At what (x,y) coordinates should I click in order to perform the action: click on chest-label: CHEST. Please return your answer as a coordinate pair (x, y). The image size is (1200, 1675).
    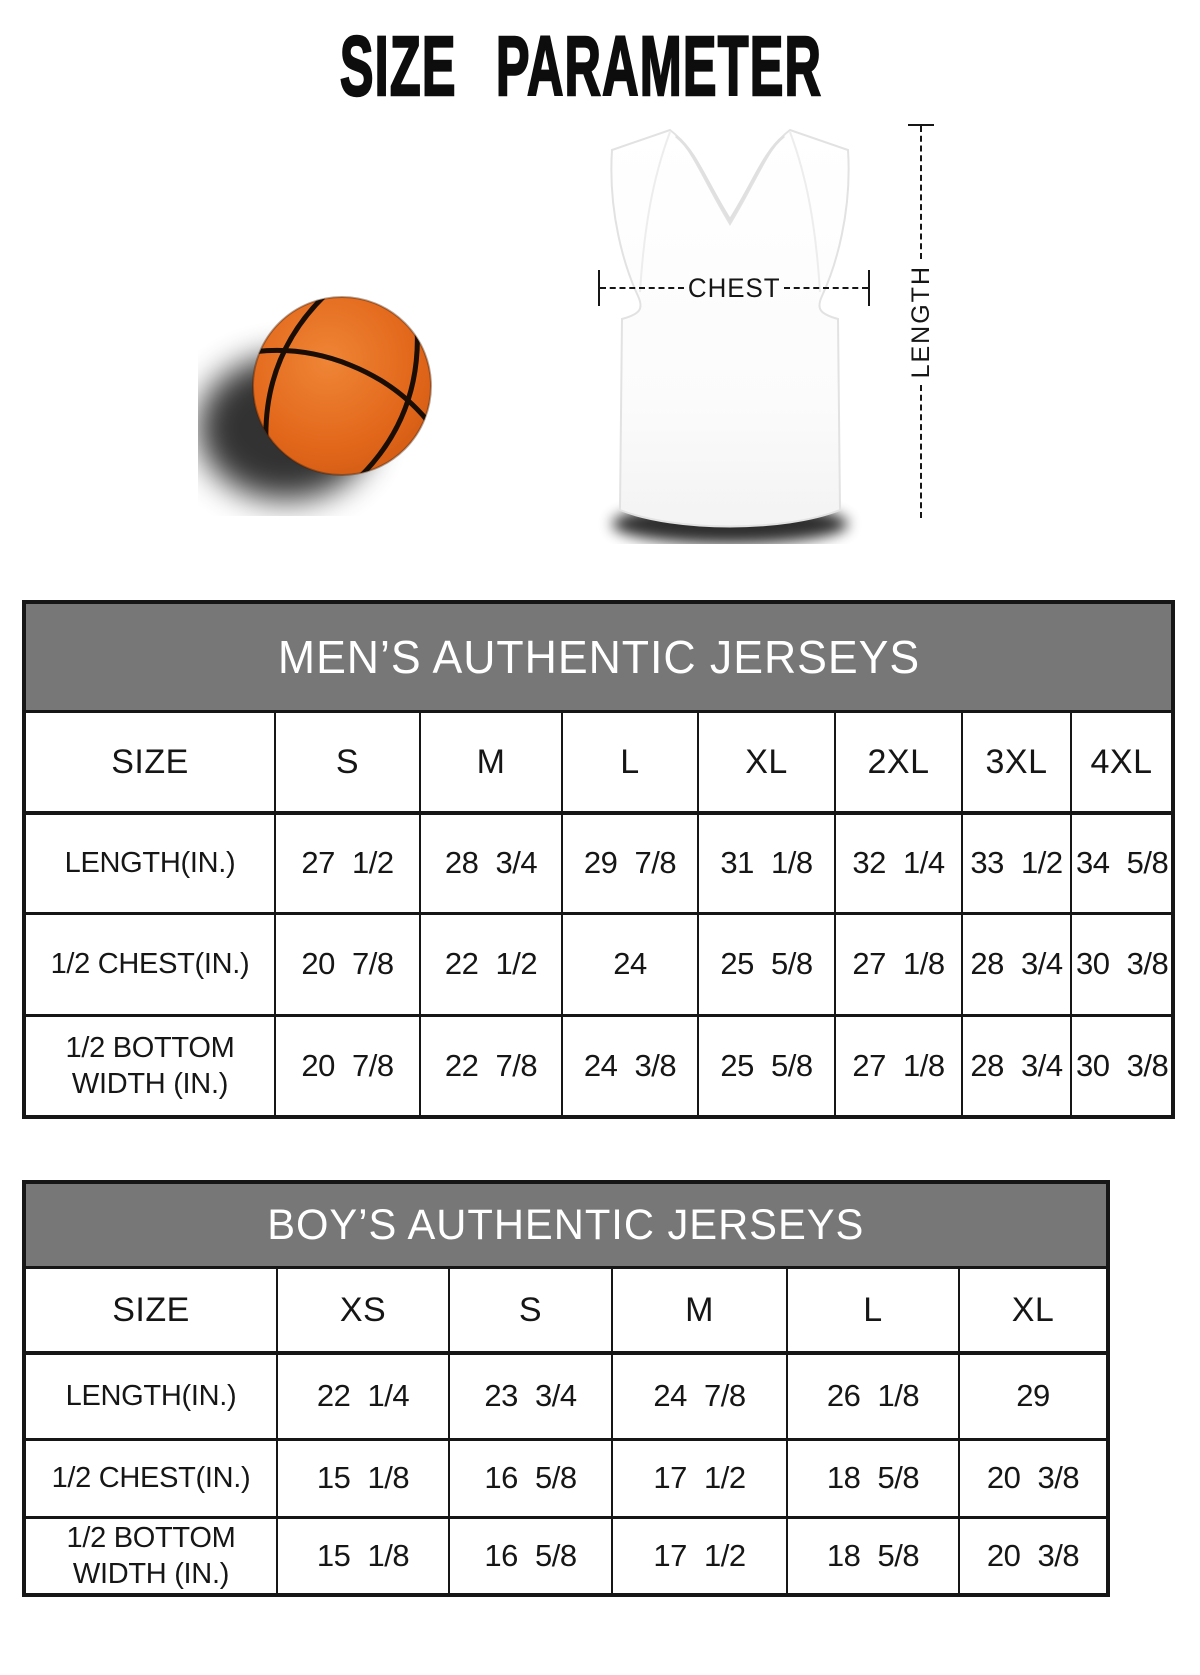
    Looking at the image, I should click on (734, 287).